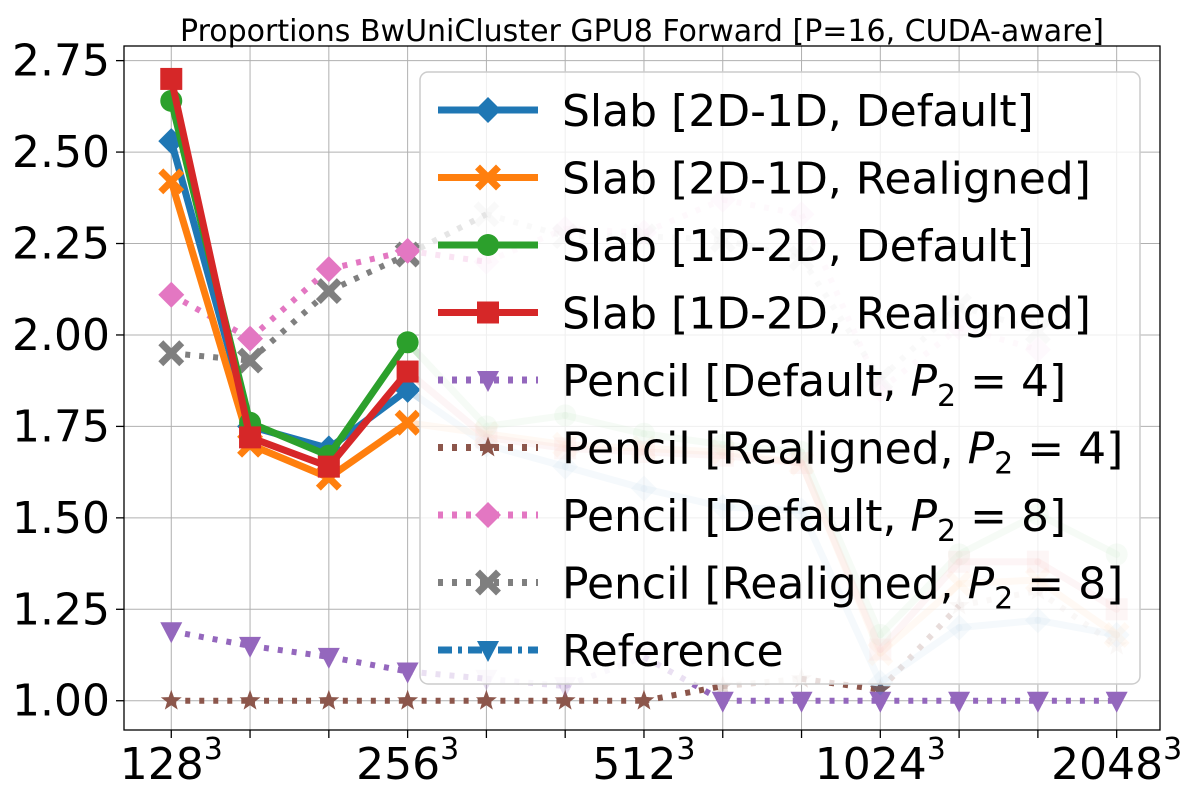  I want to click on legend-entry: Pencil [Realigned, P2 = 8], so click(780, 588).